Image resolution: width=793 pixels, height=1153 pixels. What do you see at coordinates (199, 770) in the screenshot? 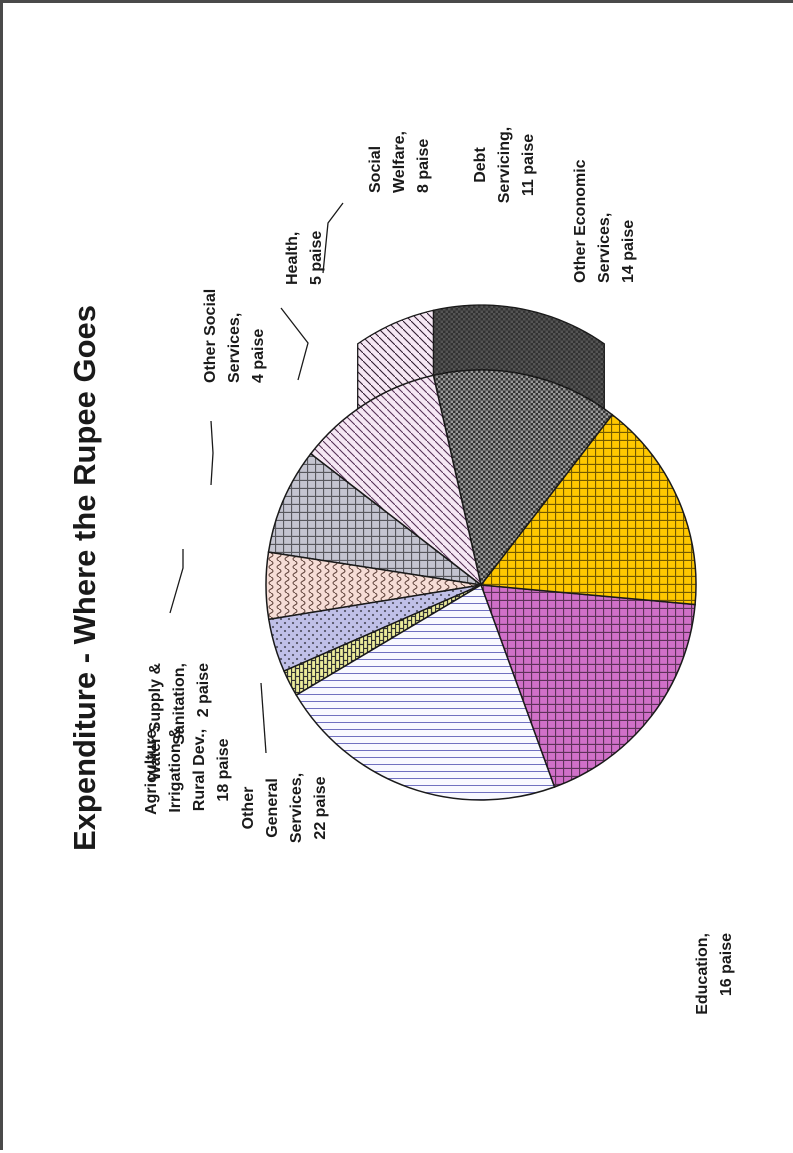
I see `slice-label-line: Rural Dev.,` at bounding box center [199, 770].